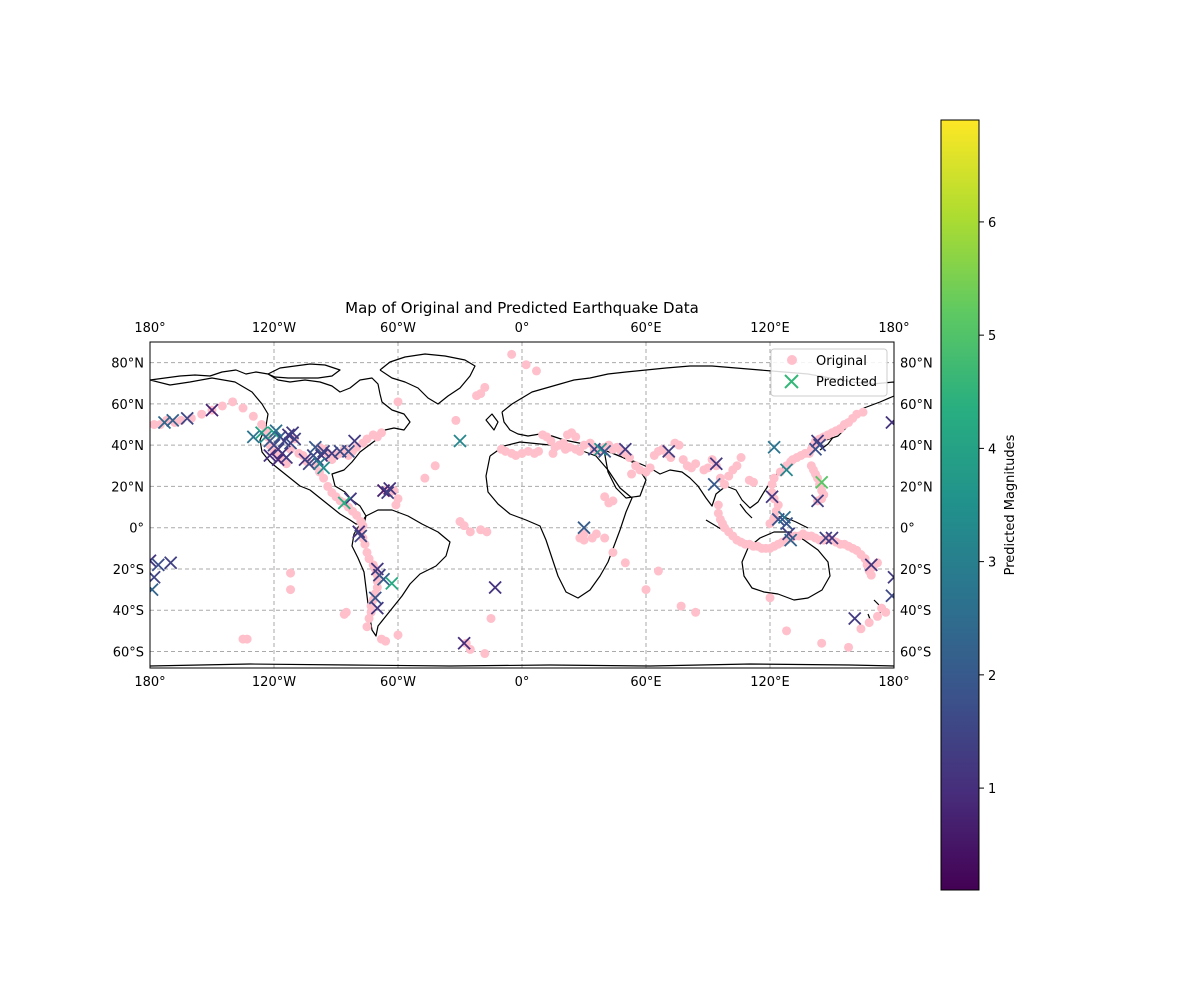  I want to click on coast-australia, so click(786, 566).